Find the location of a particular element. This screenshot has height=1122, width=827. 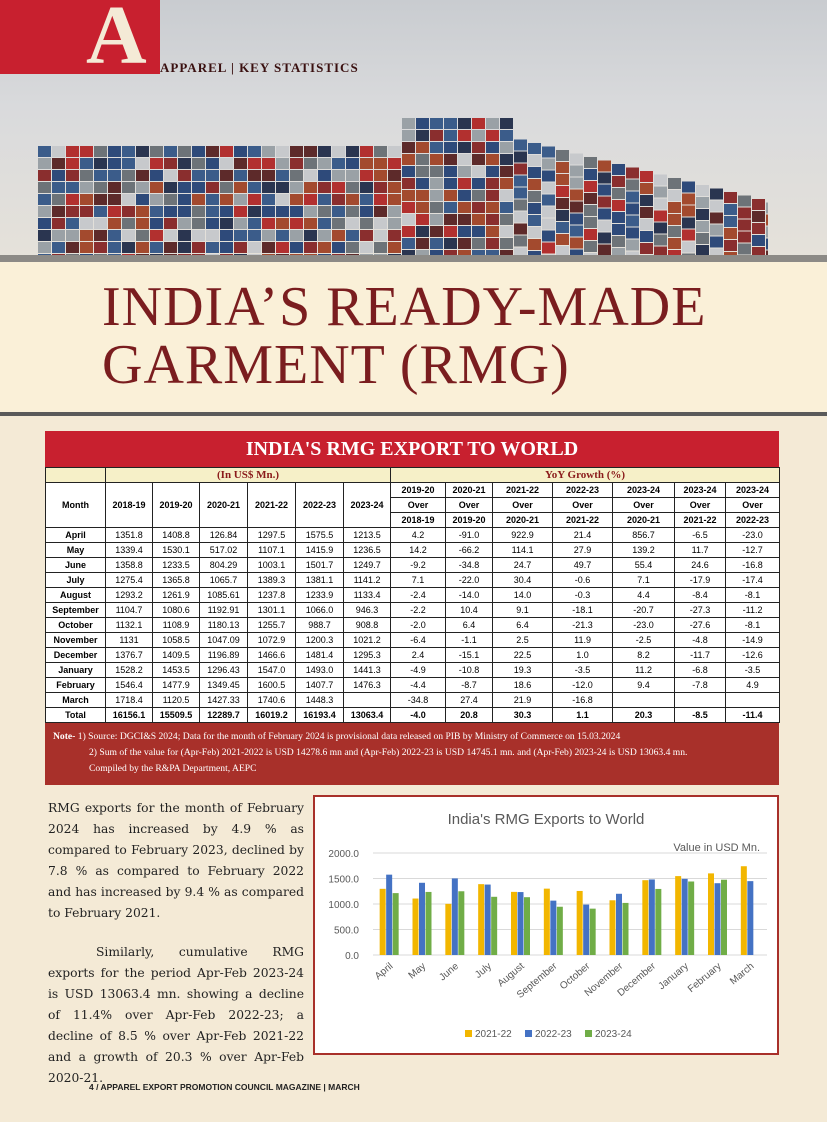

value-cell: 1441.3 is located at coordinates (367, 670).